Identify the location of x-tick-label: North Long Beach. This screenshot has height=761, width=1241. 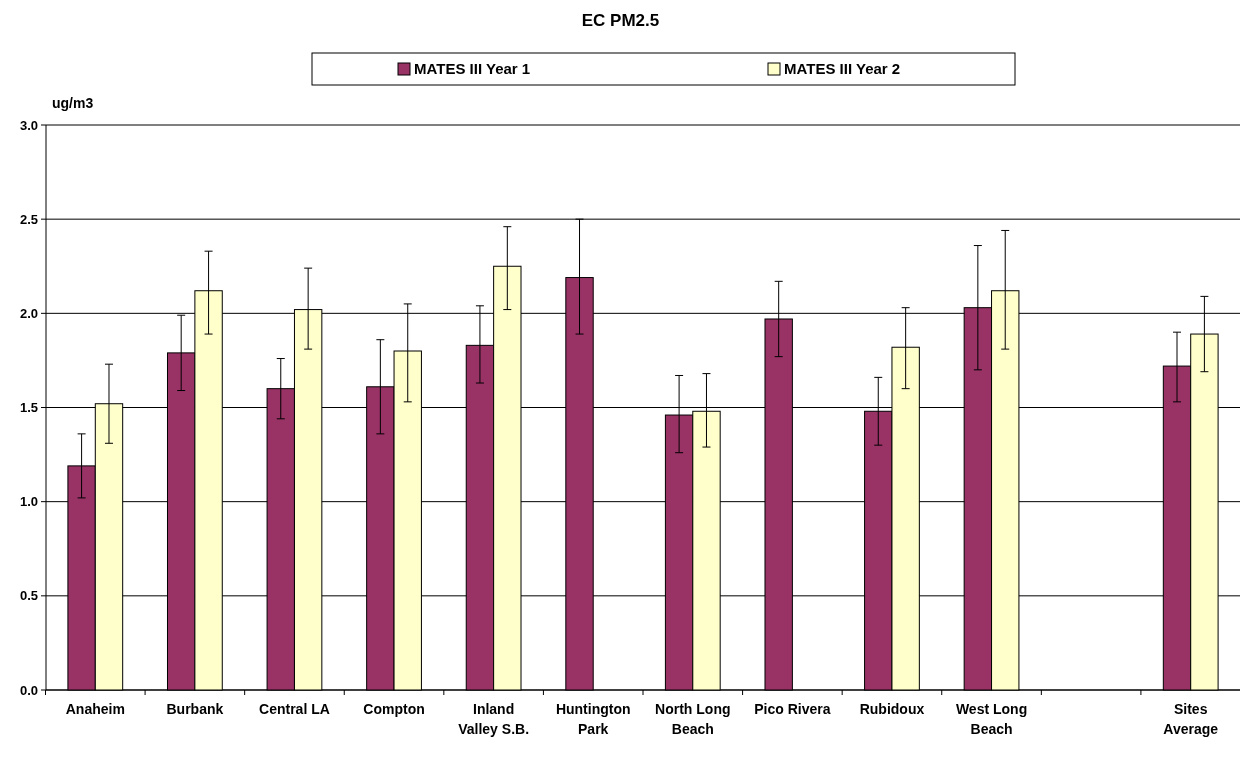
(693, 719).